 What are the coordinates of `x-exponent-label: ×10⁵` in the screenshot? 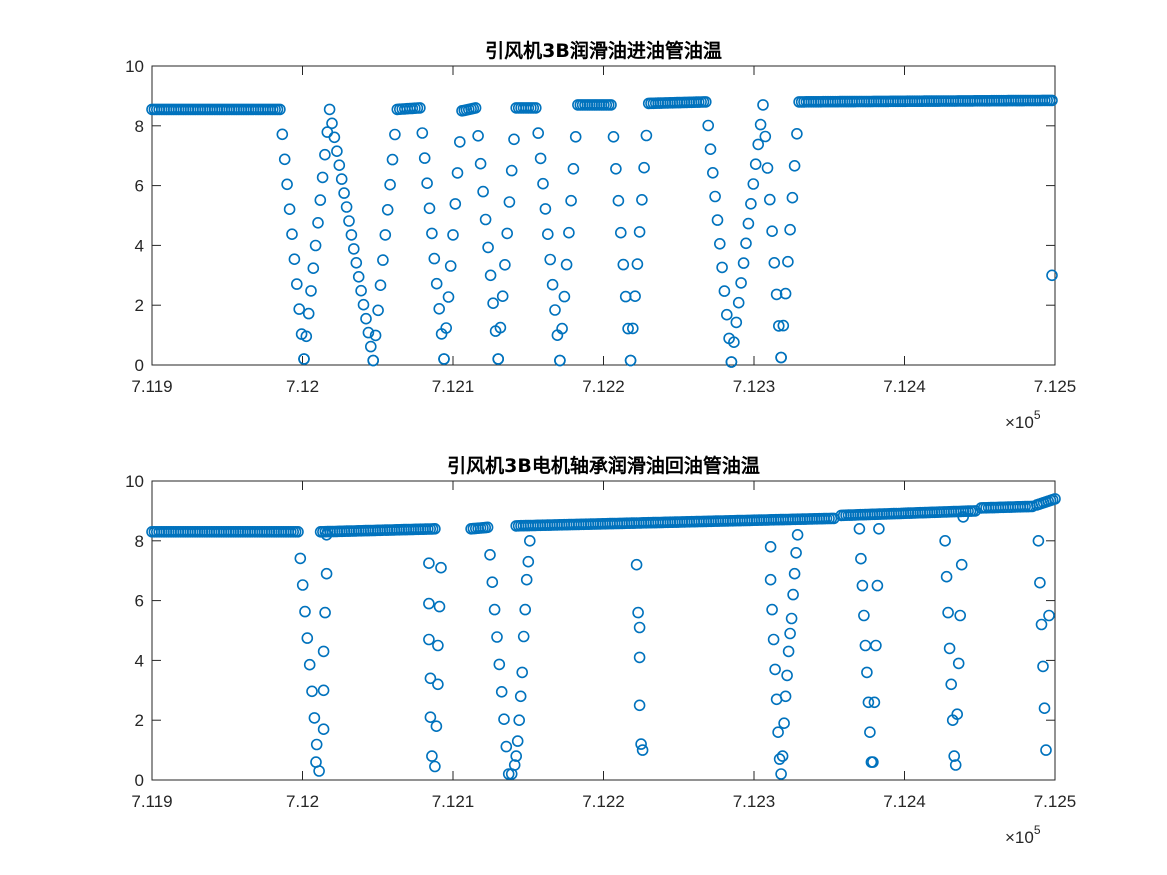 It's located at (1023, 420).